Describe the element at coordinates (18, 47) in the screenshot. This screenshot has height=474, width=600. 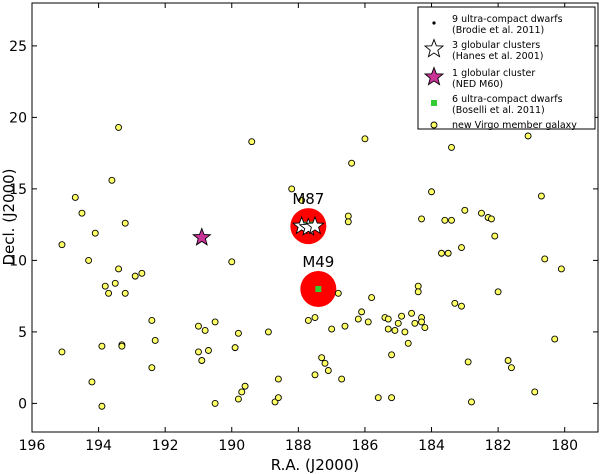
I see `y-tick-label: 25` at that location.